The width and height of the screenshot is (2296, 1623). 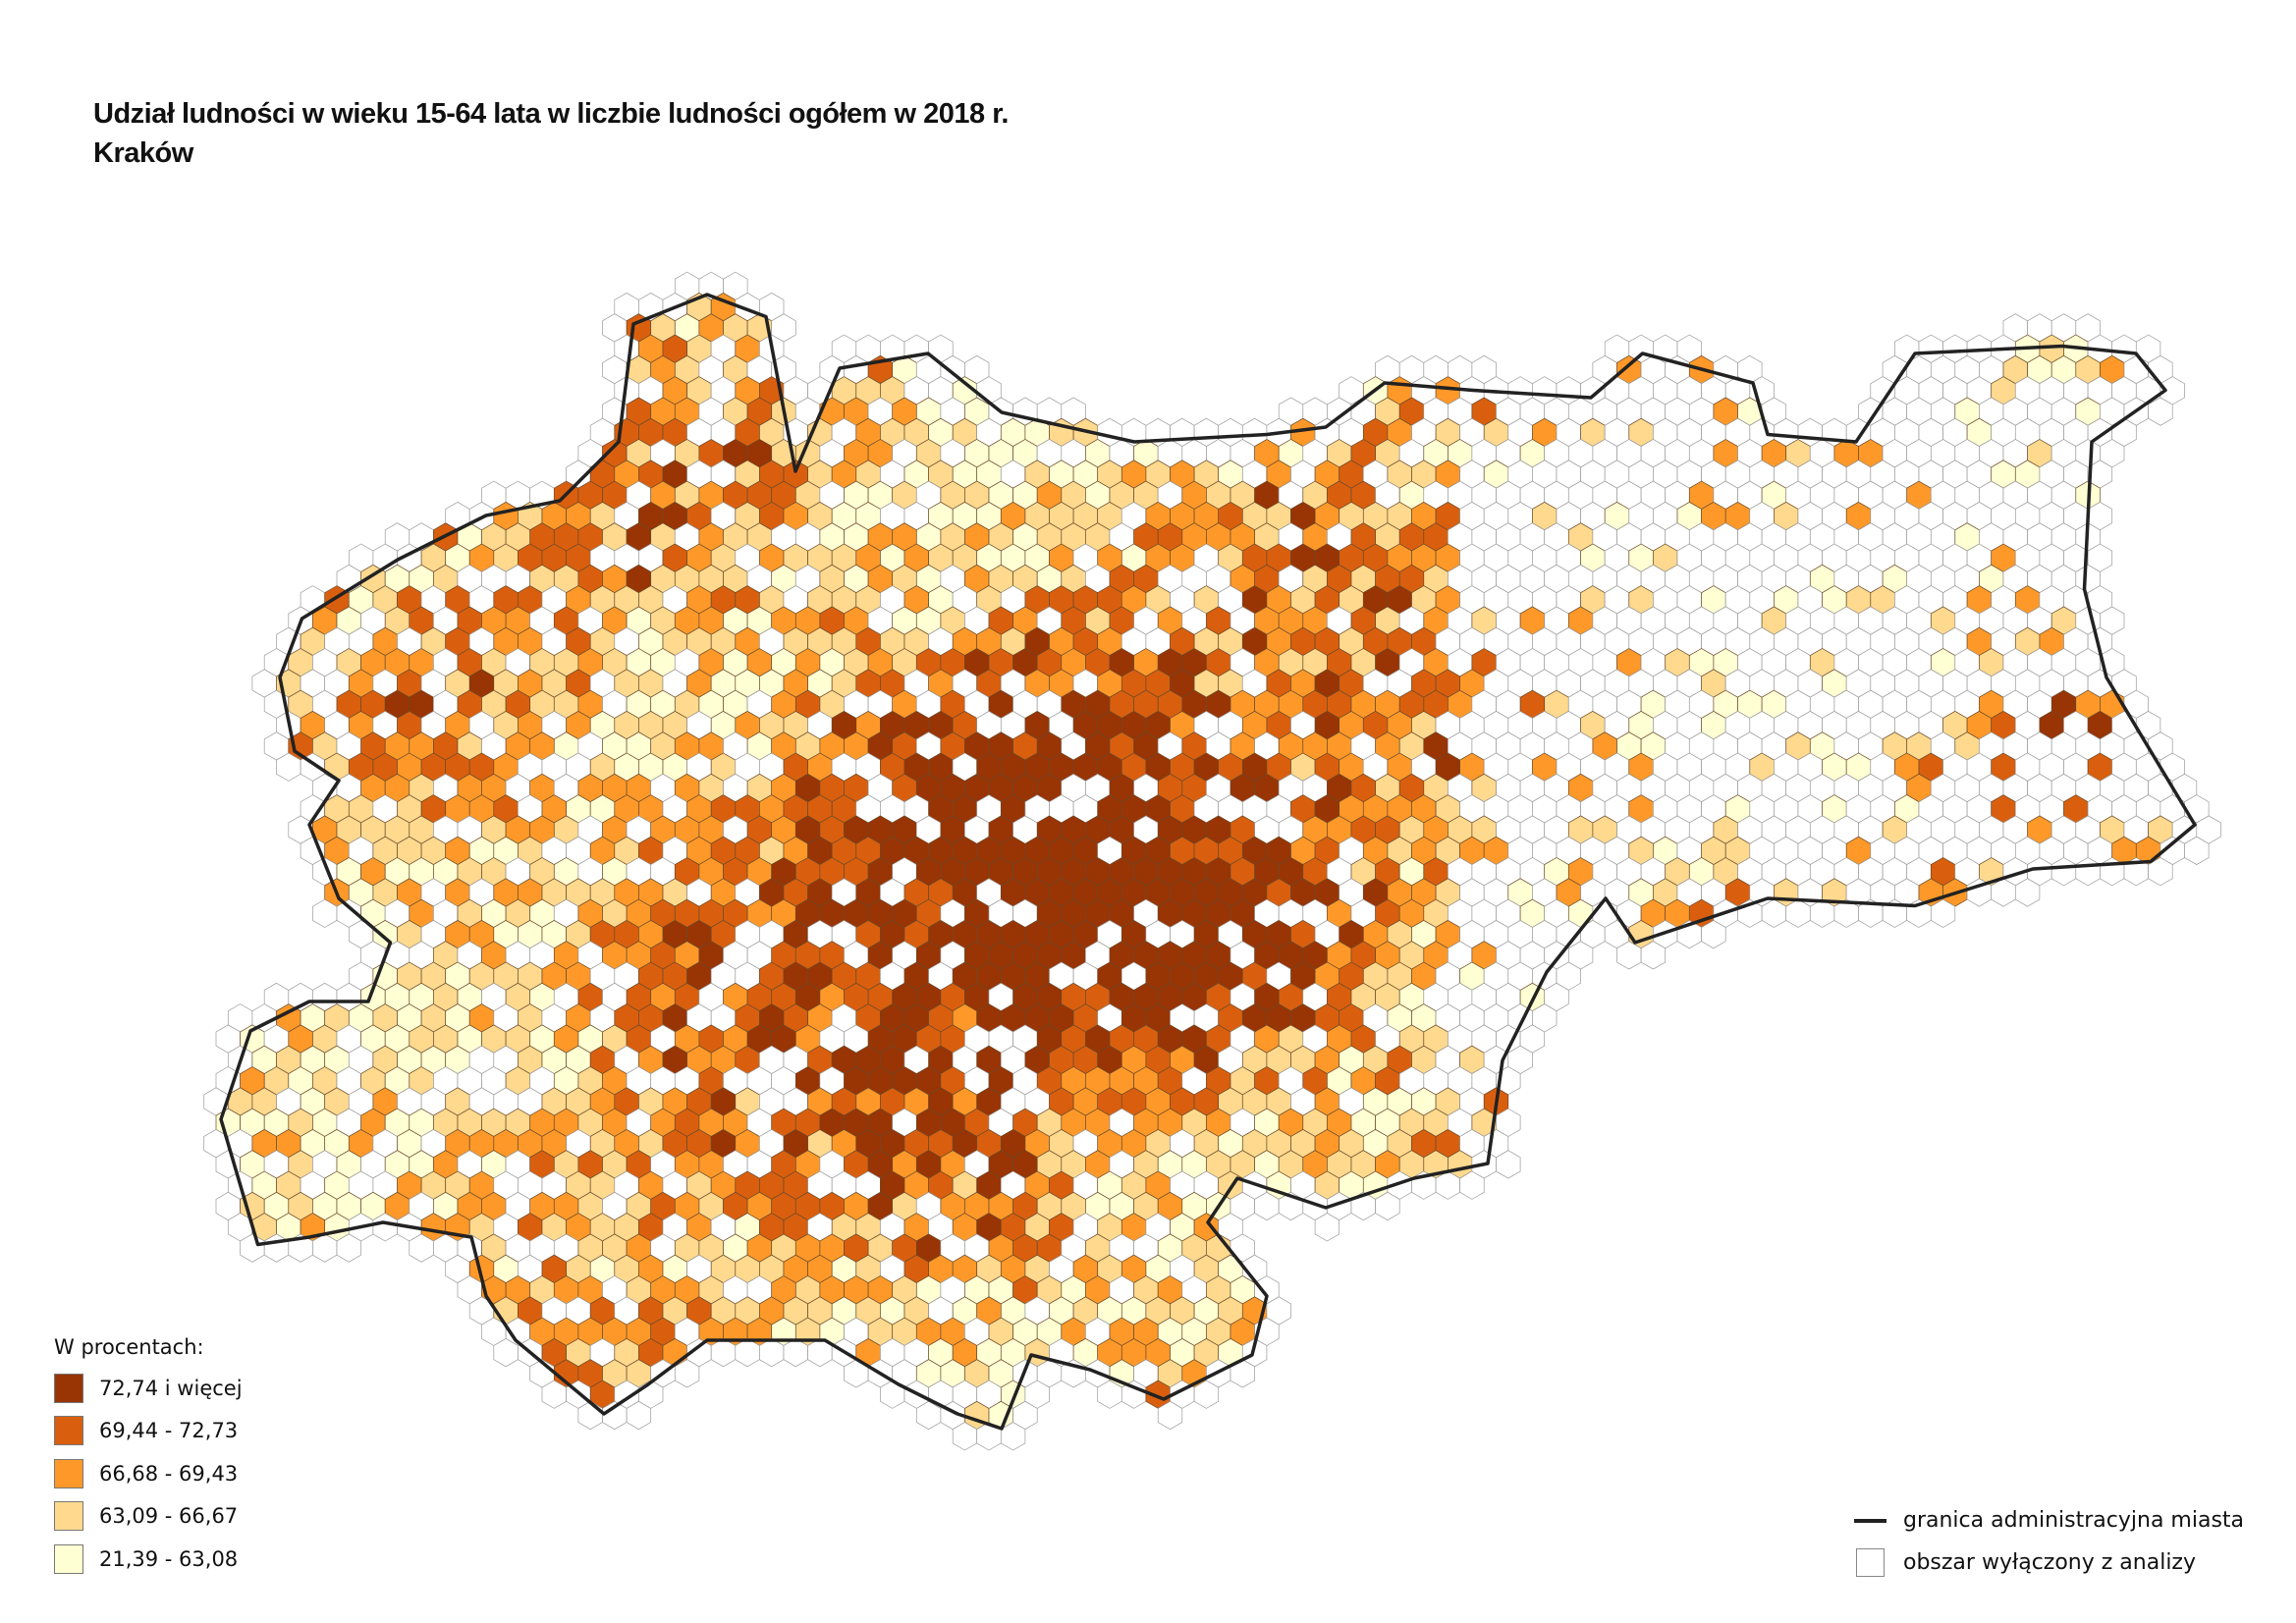 I want to click on legend-excluded: obszar wyłączony z analizy, so click(x=2049, y=1563).